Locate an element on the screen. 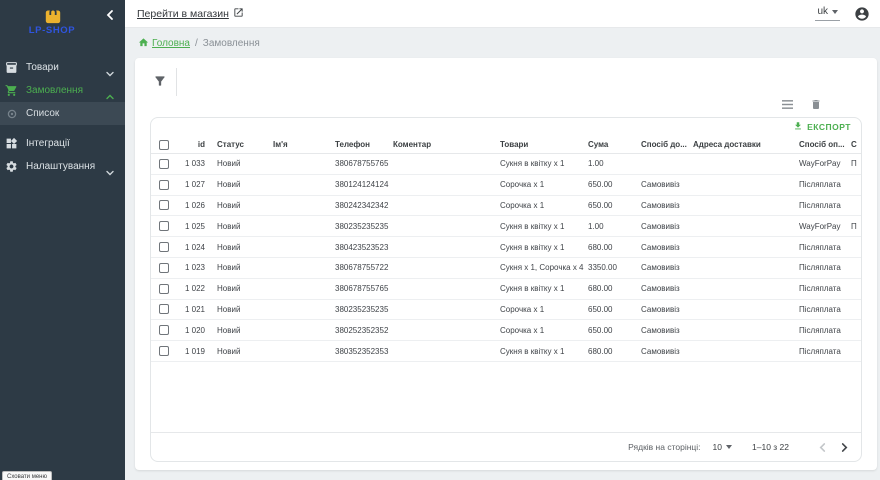 The width and height of the screenshot is (880, 480). column-header-sum: Сума is located at coordinates (598, 144).